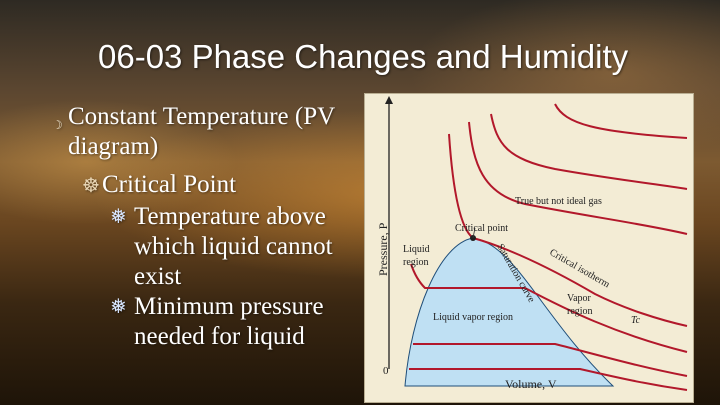 Image resolution: width=720 pixels, height=405 pixels. I want to click on liquid-vapor-region-label: Liquid vapor region, so click(473, 317).